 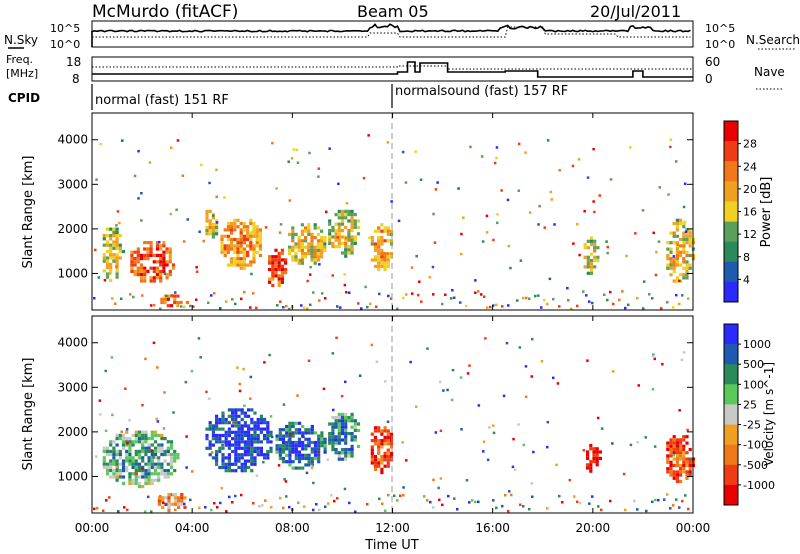 I want to click on colorbar-tick-label: 8, so click(x=746, y=257).